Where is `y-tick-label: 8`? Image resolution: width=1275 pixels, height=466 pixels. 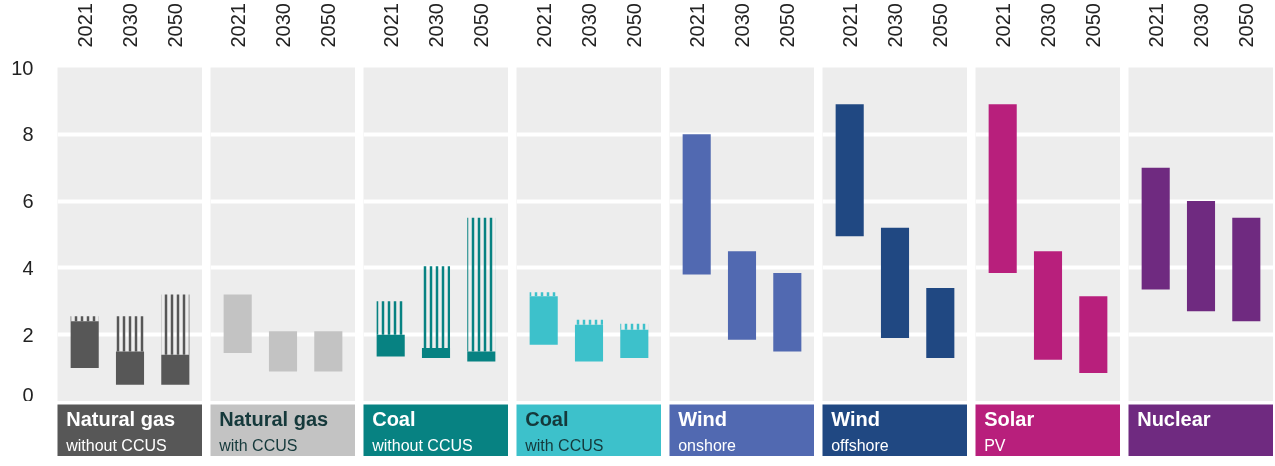
y-tick-label: 8 is located at coordinates (28, 134).